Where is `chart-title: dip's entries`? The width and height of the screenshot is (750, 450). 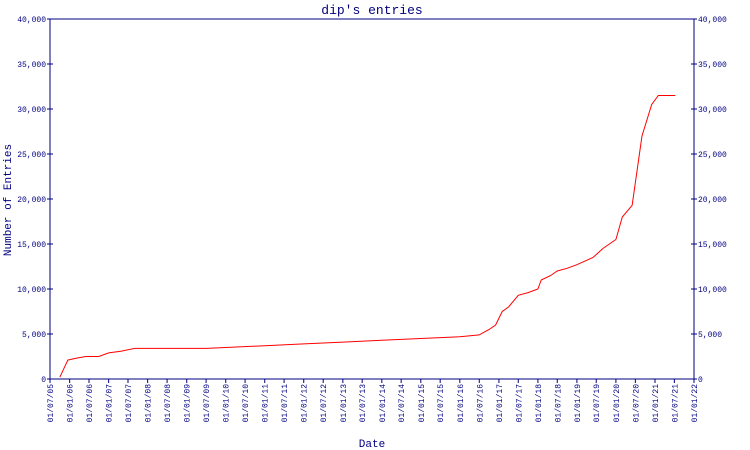 chart-title: dip's entries is located at coordinates (371, 10).